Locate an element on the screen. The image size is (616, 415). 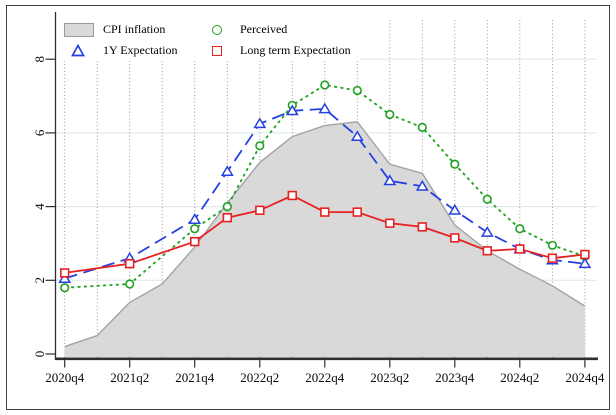
svg-text: 2024q2 is located at coordinates (519, 377).